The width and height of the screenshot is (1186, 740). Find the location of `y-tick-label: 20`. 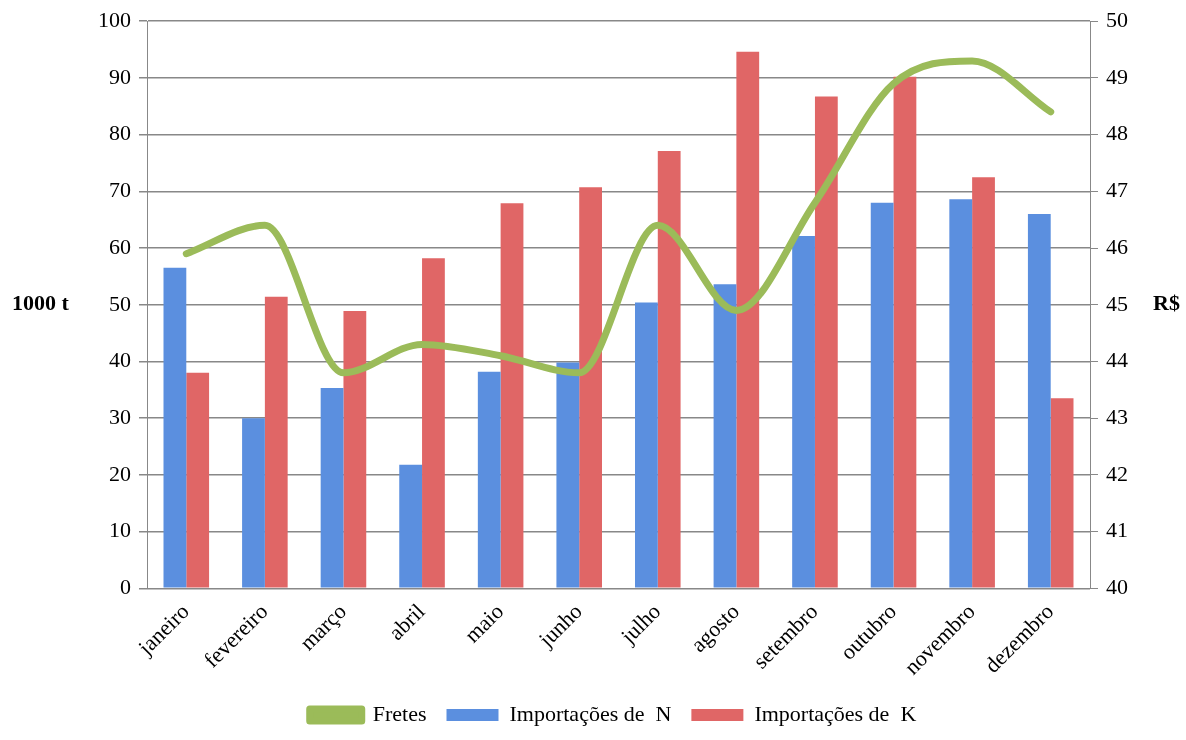

y-tick-label: 20 is located at coordinates (120, 473).